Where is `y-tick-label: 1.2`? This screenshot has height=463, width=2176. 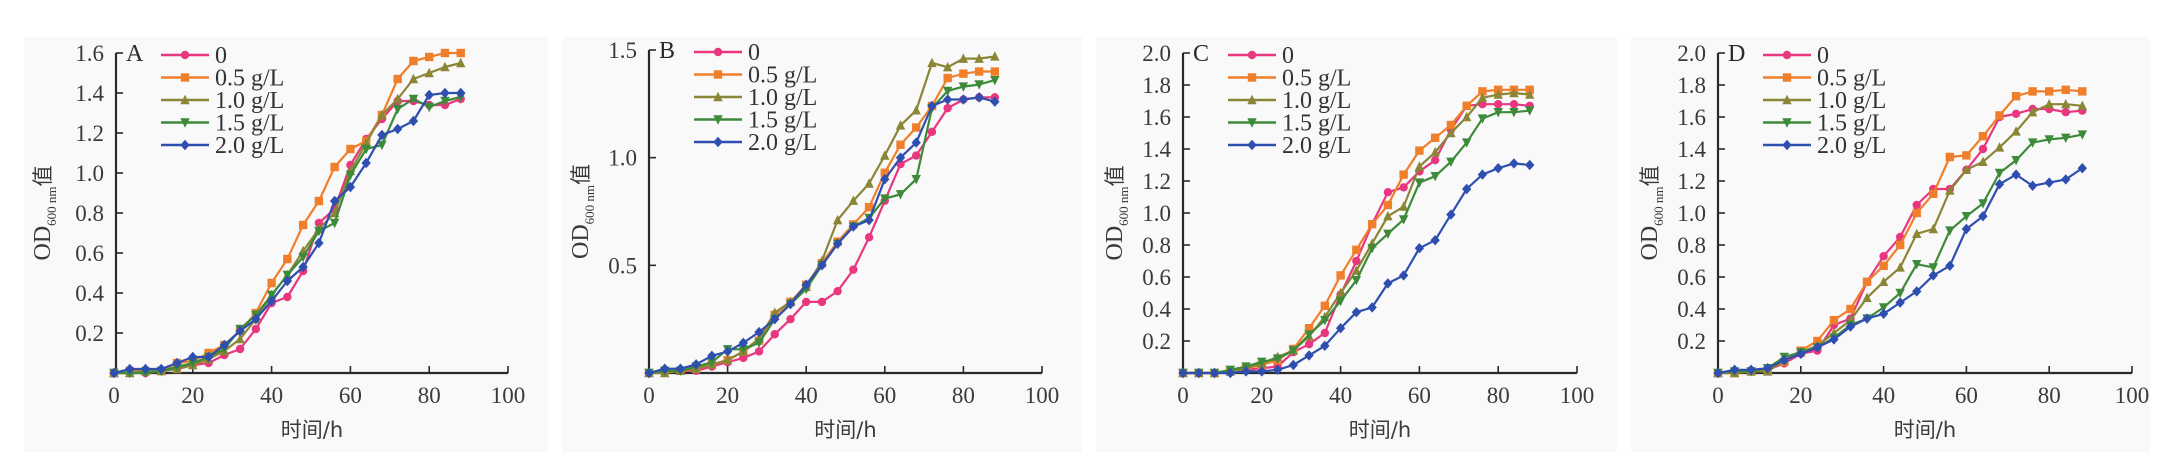 y-tick-label: 1.2 is located at coordinates (89, 133).